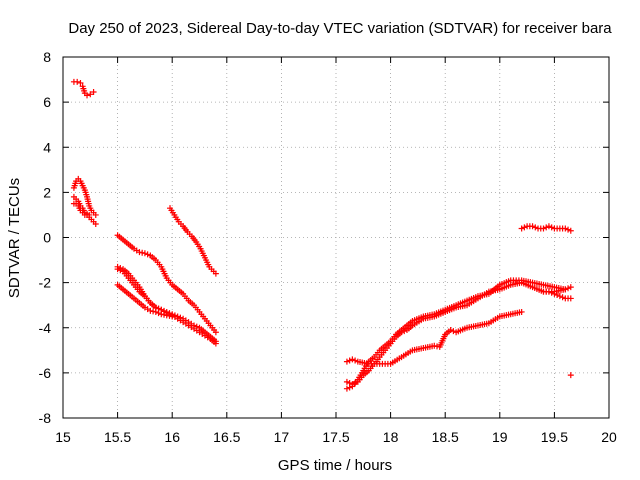  Describe the element at coordinates (45, 328) in the screenshot. I see `y-tick-label: -4` at that location.